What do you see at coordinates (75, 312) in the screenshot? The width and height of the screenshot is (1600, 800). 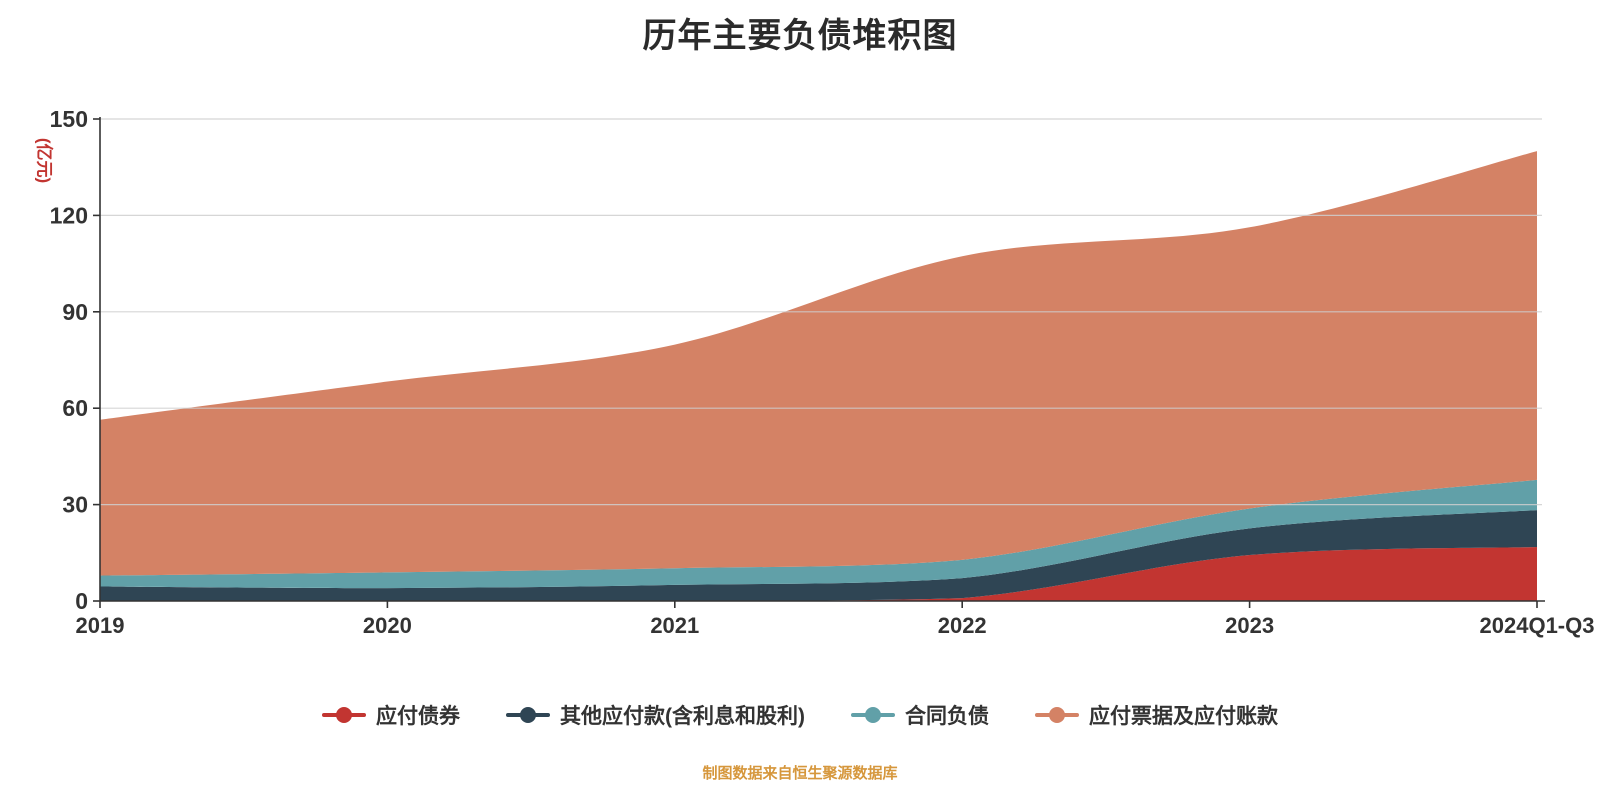 I see `y-axis-tick-label: 90` at bounding box center [75, 312].